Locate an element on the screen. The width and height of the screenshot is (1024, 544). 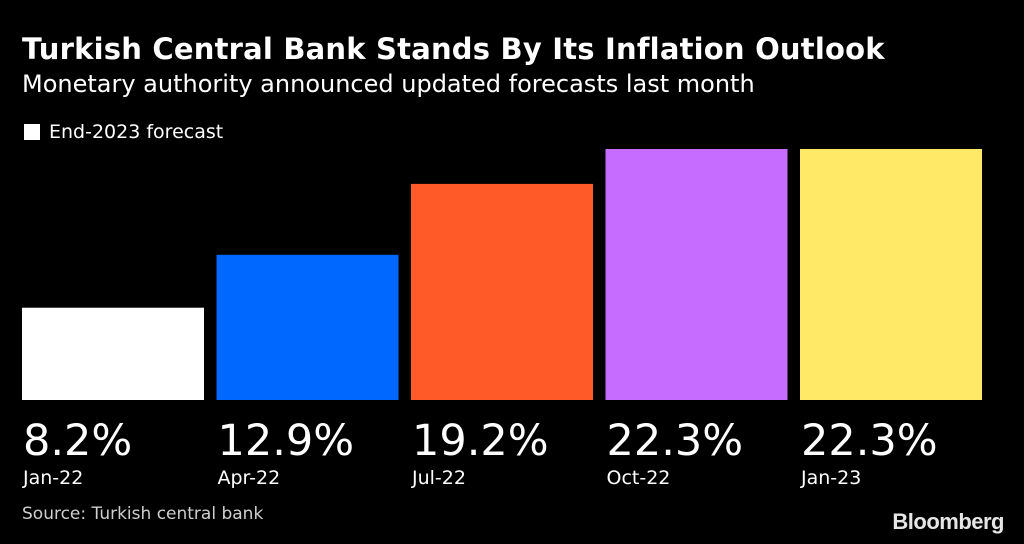
bloomberg-logo: Bloomberg is located at coordinates (948, 521).